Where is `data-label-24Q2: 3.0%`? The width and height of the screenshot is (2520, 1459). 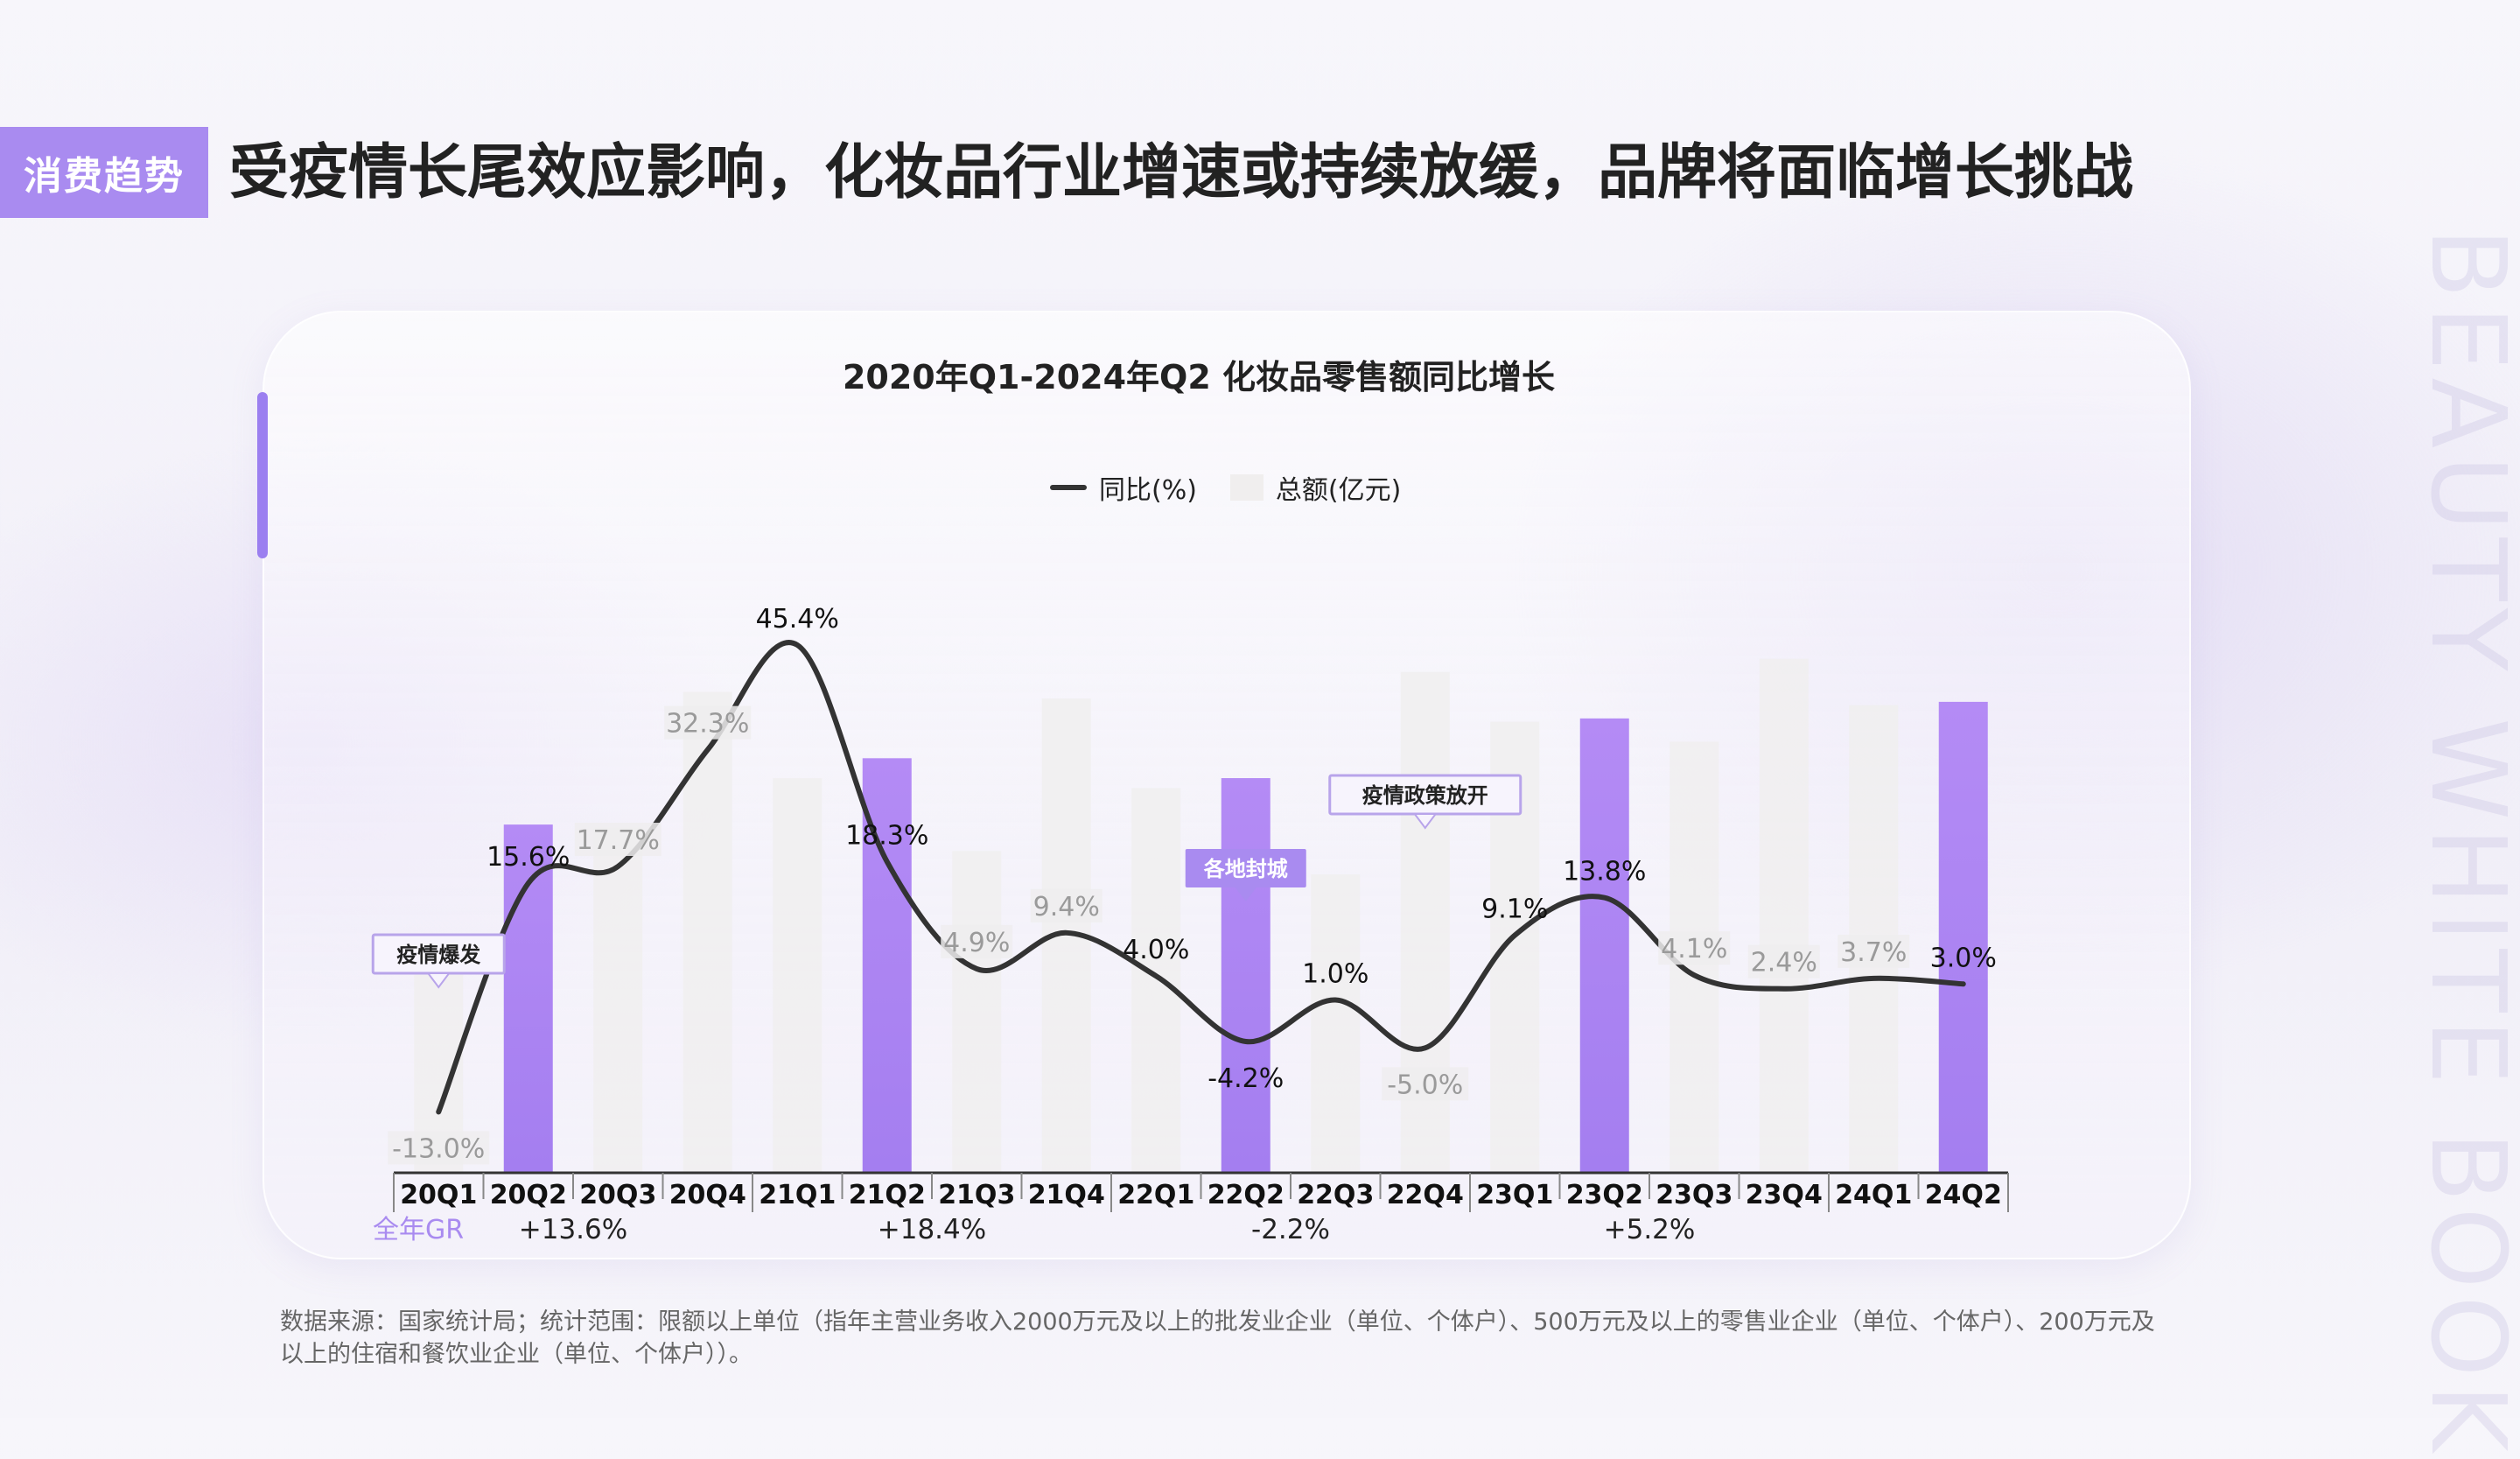 data-label-24Q2: 3.0% is located at coordinates (1963, 958).